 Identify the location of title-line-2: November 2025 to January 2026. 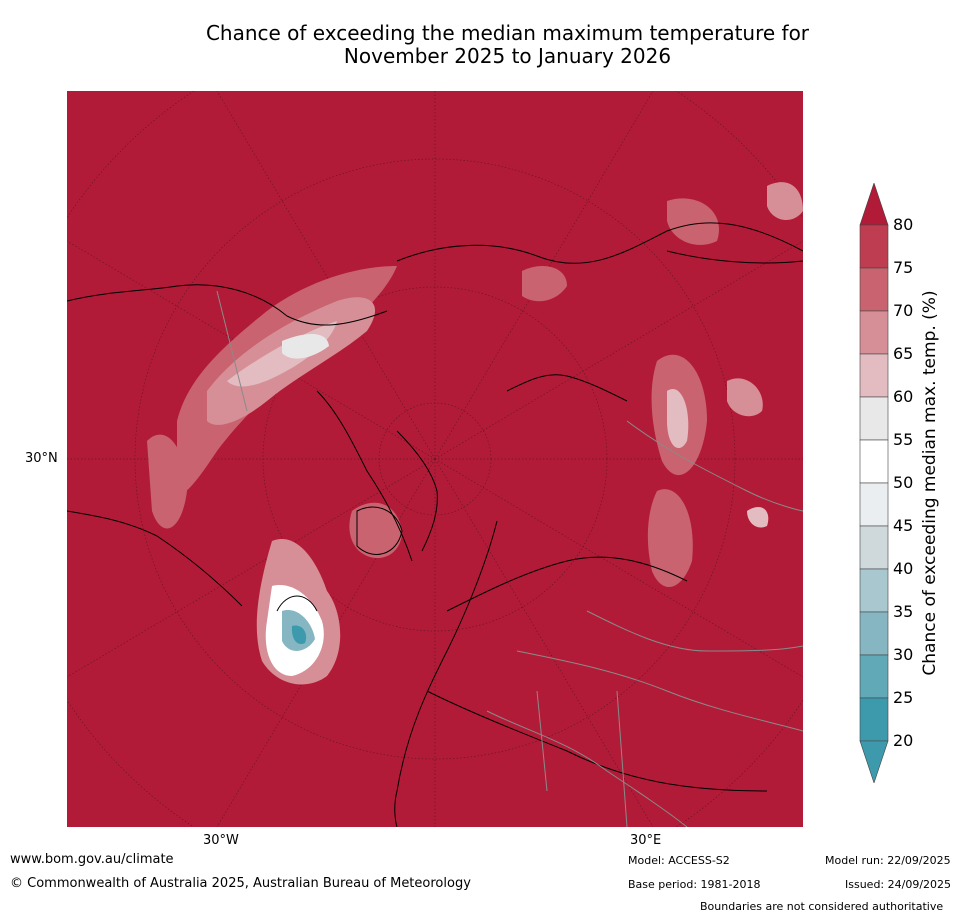
(507, 56).